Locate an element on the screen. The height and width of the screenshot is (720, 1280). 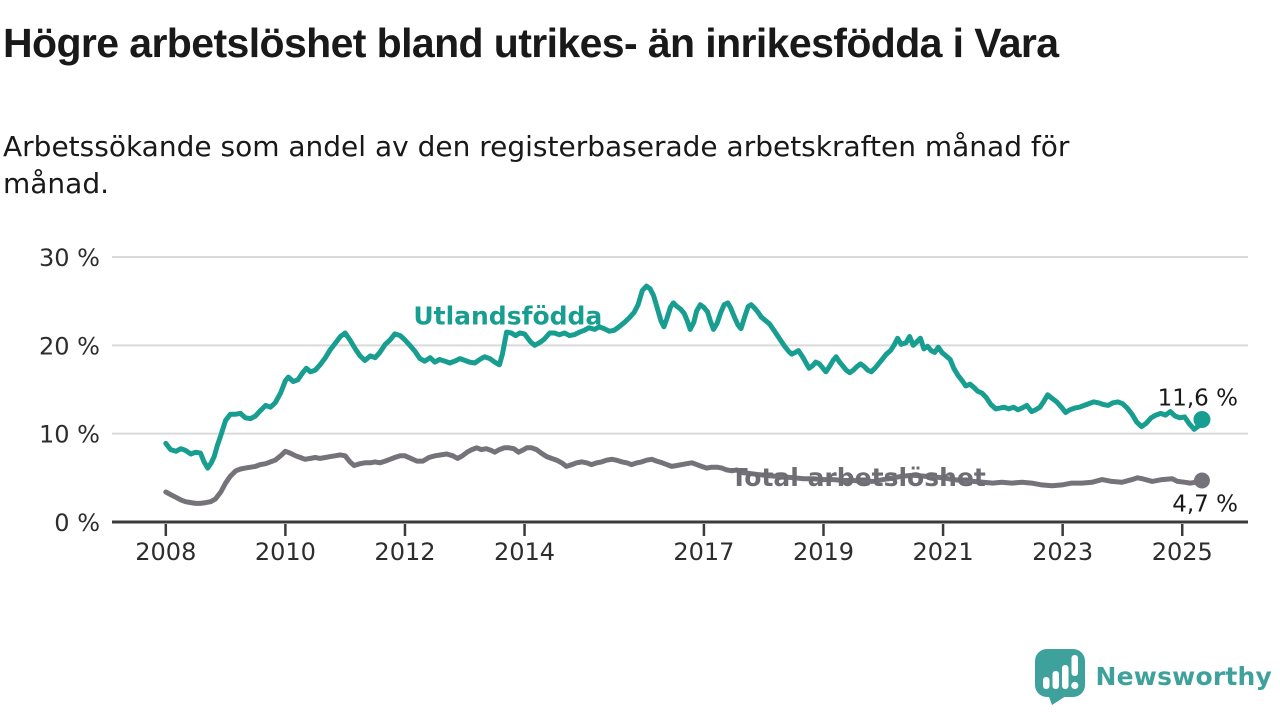
x-tick-label-2021: 2021 is located at coordinates (943, 552).